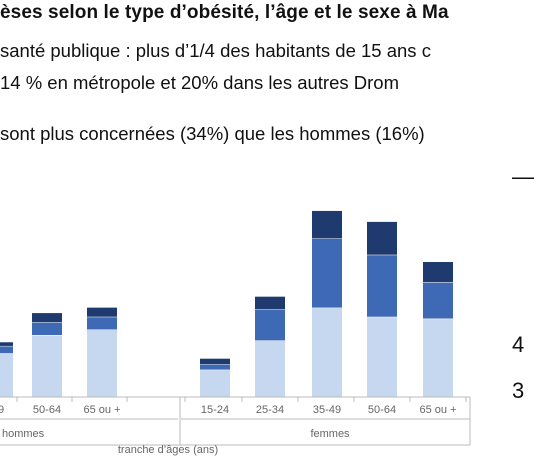 This screenshot has width=534, height=462. What do you see at coordinates (438, 357) in the screenshot?
I see `bar-femmes-65-ou-+-series-1` at bounding box center [438, 357].